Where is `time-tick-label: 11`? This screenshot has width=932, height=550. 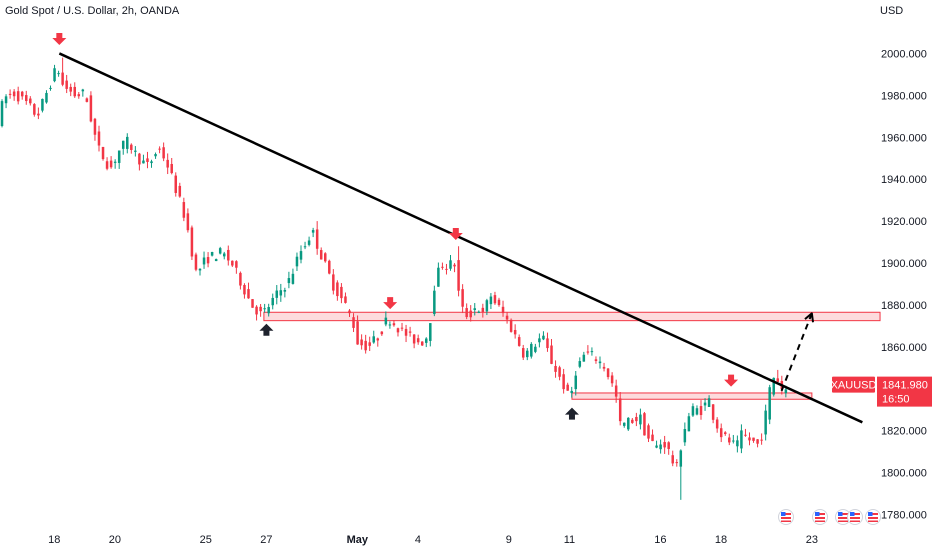
time-tick-label: 11 is located at coordinates (569, 540).